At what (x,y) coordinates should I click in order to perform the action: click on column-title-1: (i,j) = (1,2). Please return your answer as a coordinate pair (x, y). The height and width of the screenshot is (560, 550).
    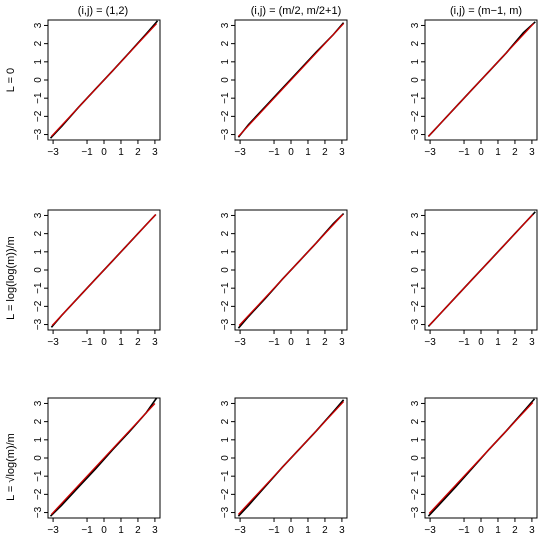
    Looking at the image, I should click on (103, 11).